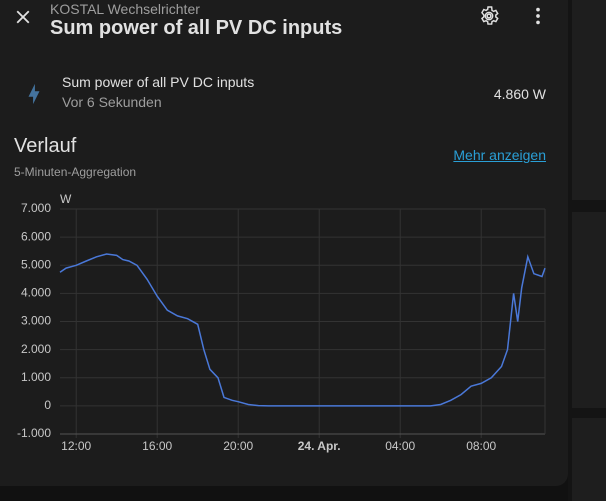 This screenshot has width=606, height=501. Describe the element at coordinates (36, 236) in the screenshot. I see `y-tick-label: 6.000` at that location.